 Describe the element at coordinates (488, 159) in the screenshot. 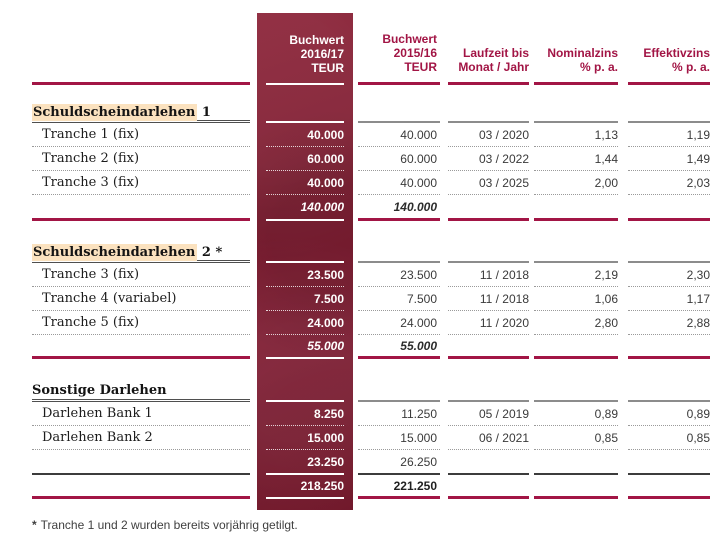

I see `laufzeit-value: 03 / 2022` at that location.